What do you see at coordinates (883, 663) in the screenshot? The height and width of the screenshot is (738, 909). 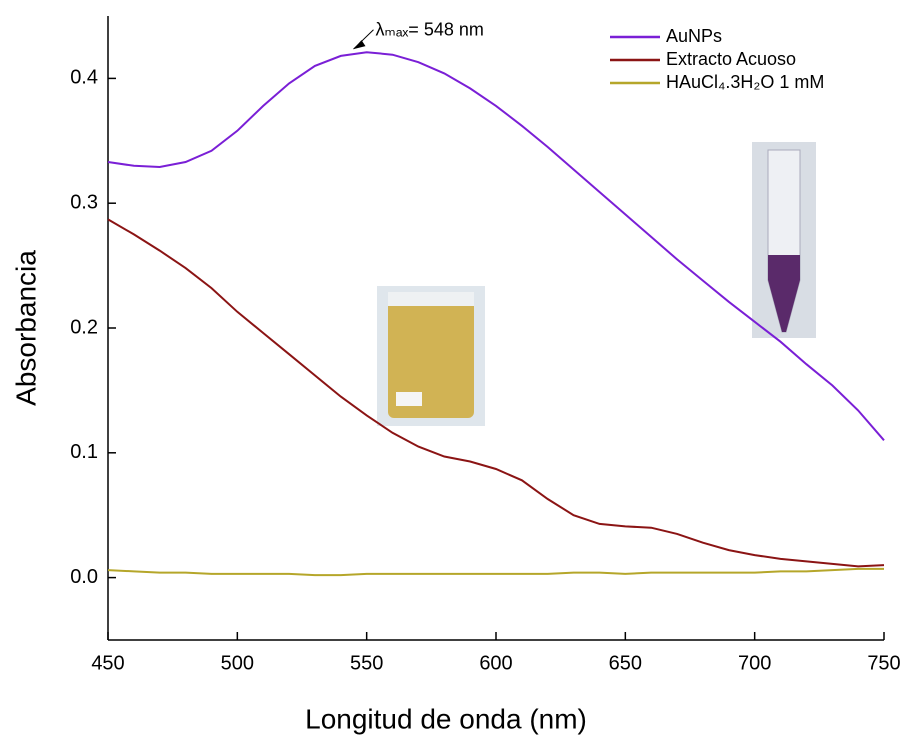 I see `x-tick-label: 750` at bounding box center [883, 663].